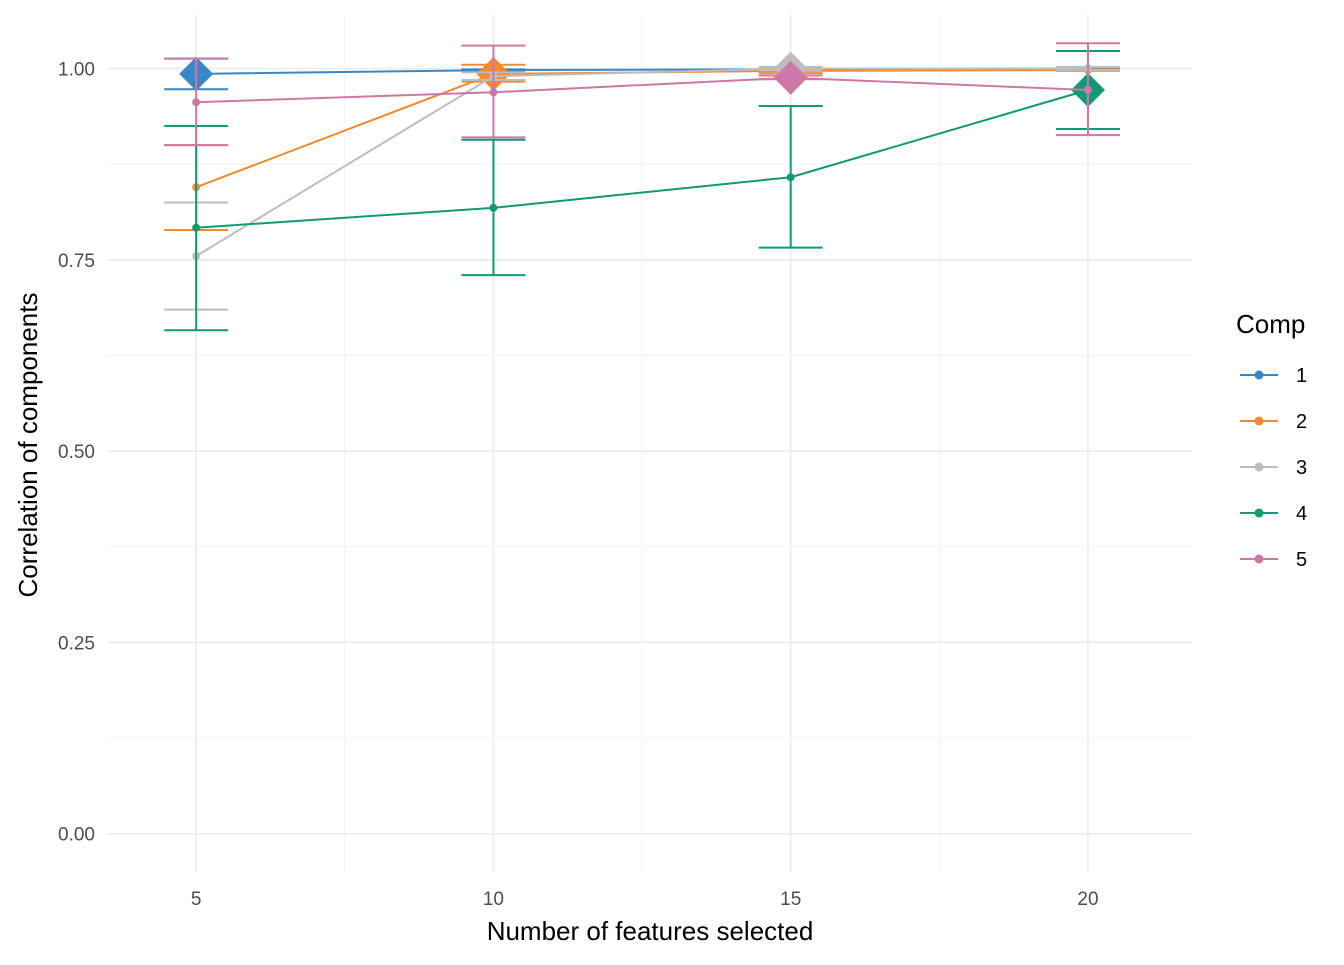 The height and width of the screenshot is (965, 1344). What do you see at coordinates (1301, 514) in the screenshot?
I see `legend-label: 4` at bounding box center [1301, 514].